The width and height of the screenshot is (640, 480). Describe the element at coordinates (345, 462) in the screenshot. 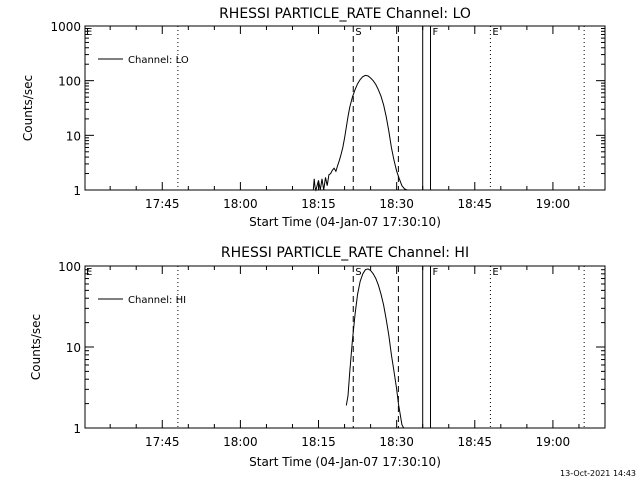

I see `panel2-x-axis-label: Start Time (04-Jan-07 17:30:10)` at that location.